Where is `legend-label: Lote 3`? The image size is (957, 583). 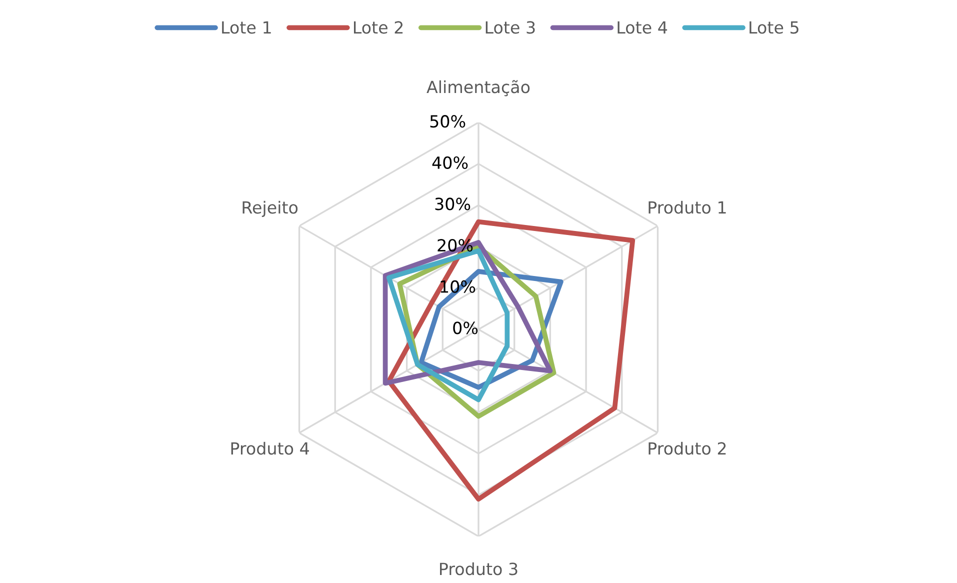 legend-label: Lote 3 is located at coordinates (510, 27).